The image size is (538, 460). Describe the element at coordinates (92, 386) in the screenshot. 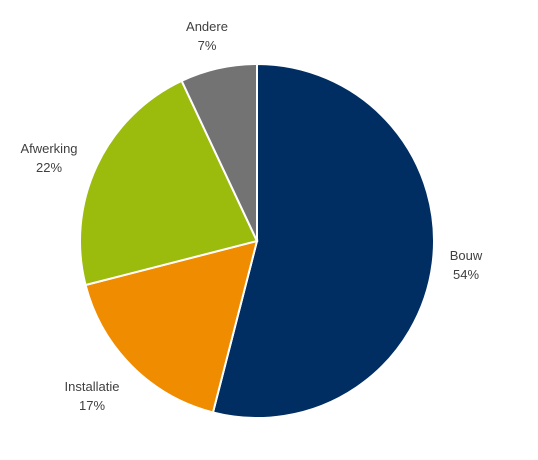

I see `data-label-category: Installatie` at that location.